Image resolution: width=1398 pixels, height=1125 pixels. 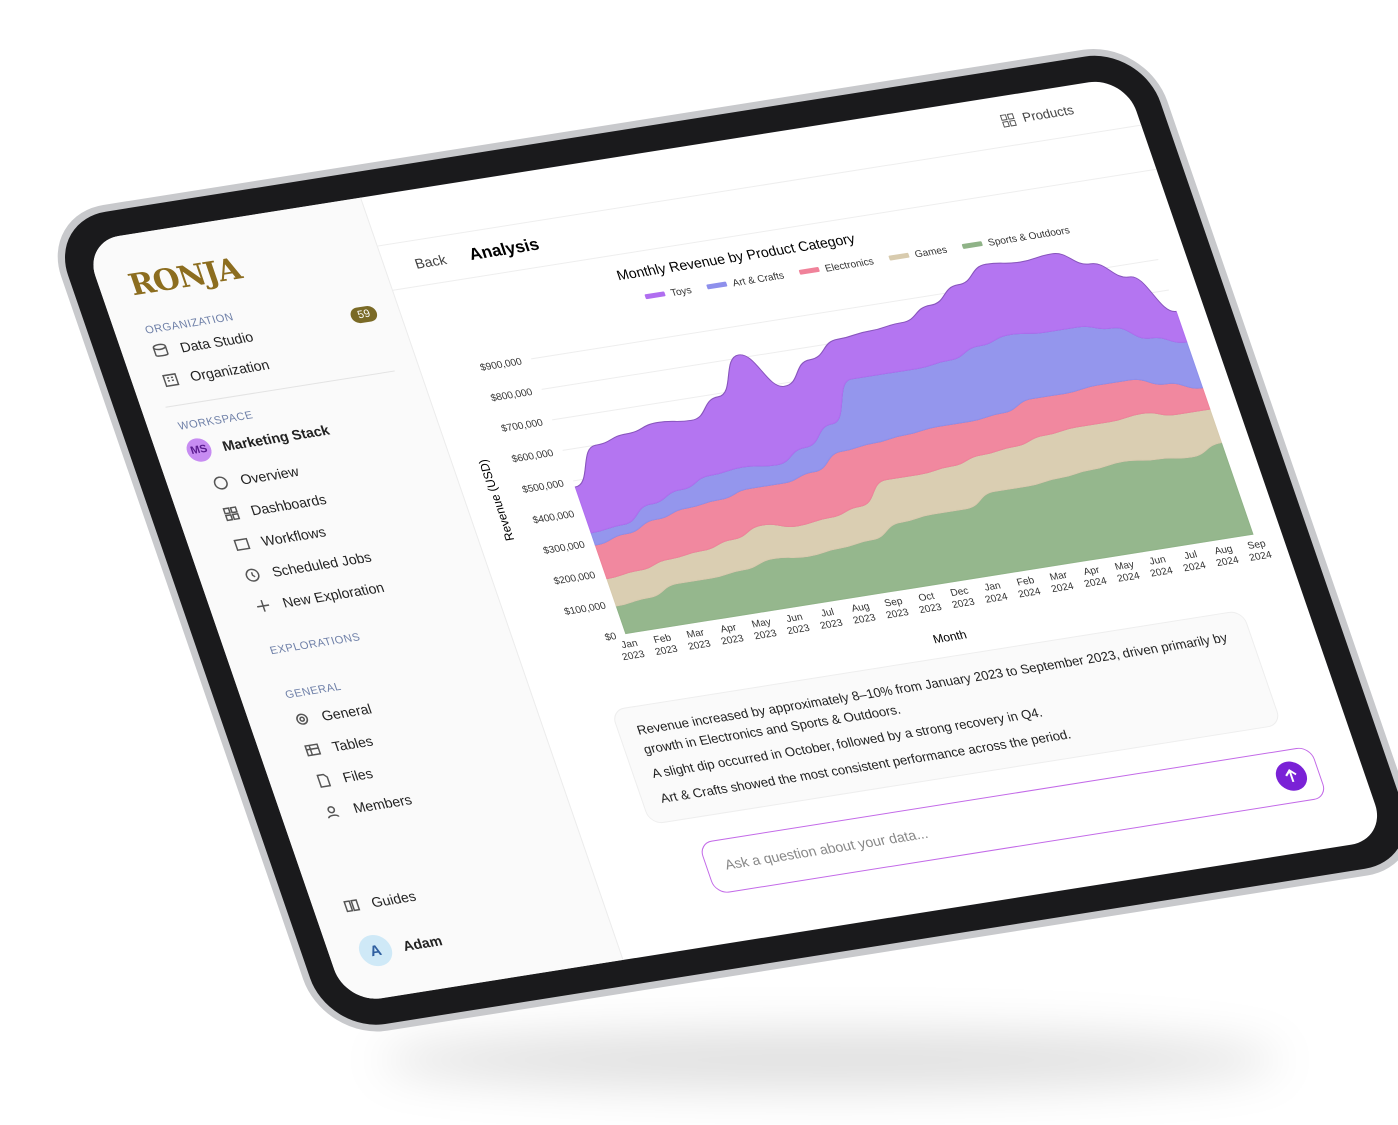 What do you see at coordinates (185, 278) in the screenshot?
I see `logo: RONJA` at bounding box center [185, 278].